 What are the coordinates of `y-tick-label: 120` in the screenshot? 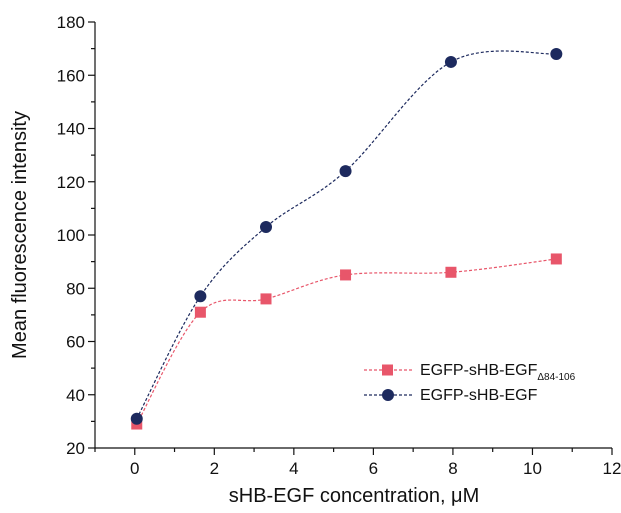 It's located at (71, 182).